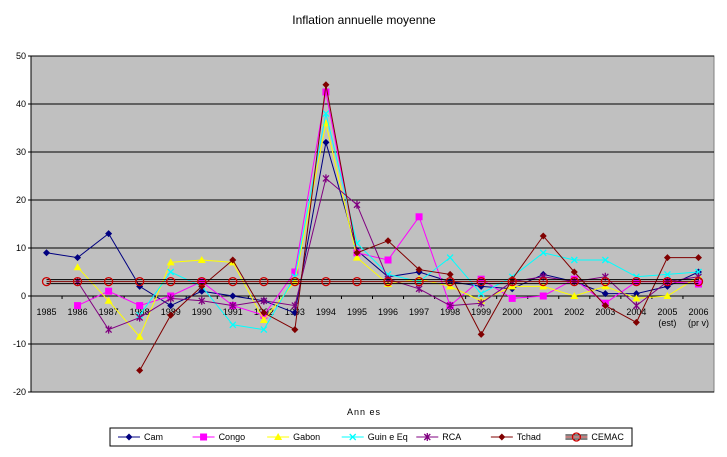  I want to click on x-tick-label: 2003, so click(605, 312).